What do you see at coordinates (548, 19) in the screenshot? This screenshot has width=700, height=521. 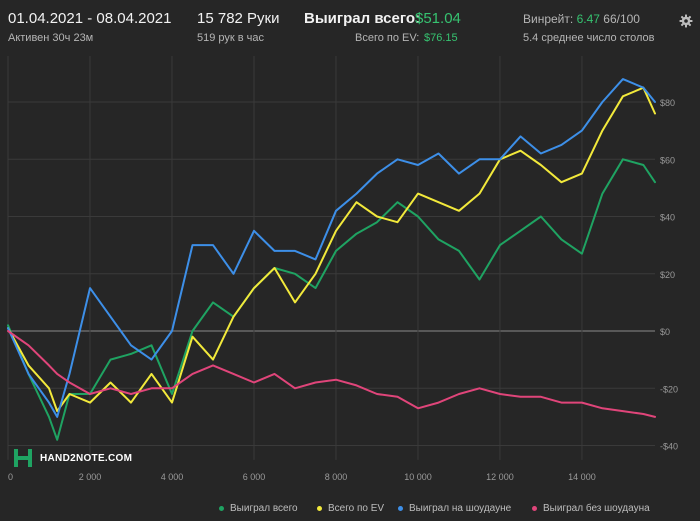 I see `winrate-label: Винрейт:` at bounding box center [548, 19].